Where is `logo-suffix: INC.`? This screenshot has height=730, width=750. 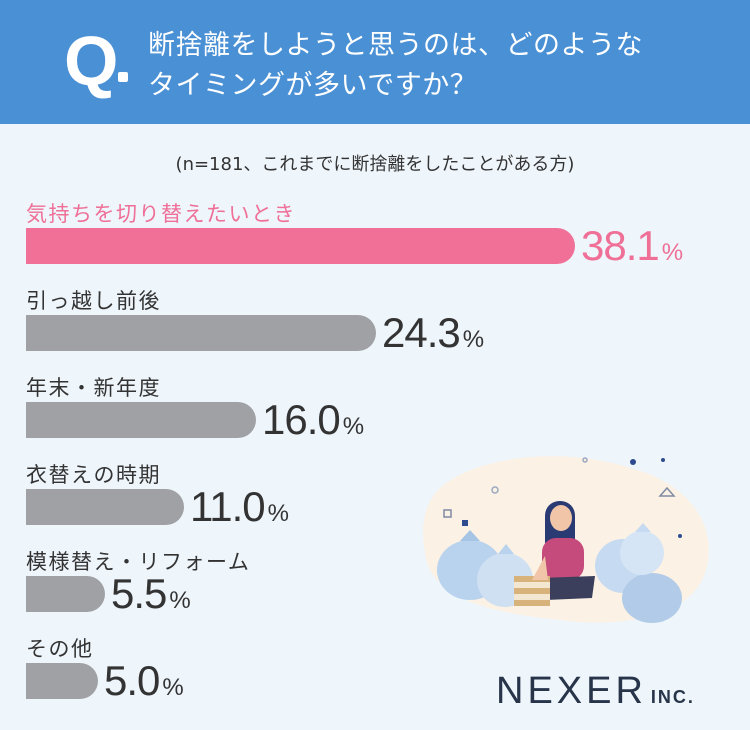 logo-suffix: INC. is located at coordinates (672, 697).